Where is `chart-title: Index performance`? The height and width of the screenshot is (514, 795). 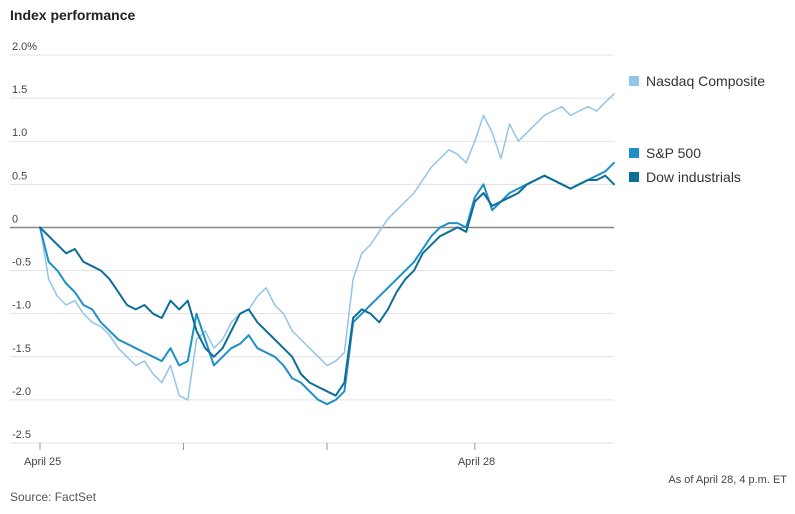 chart-title: Index performance is located at coordinates (73, 15).